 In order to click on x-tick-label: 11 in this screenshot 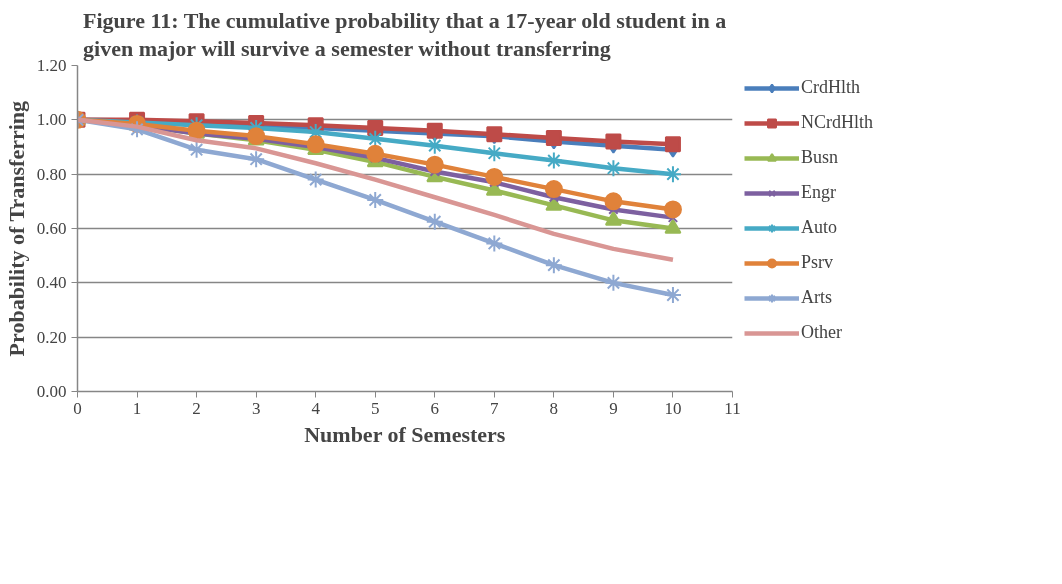, I will do `click(732, 408)`.